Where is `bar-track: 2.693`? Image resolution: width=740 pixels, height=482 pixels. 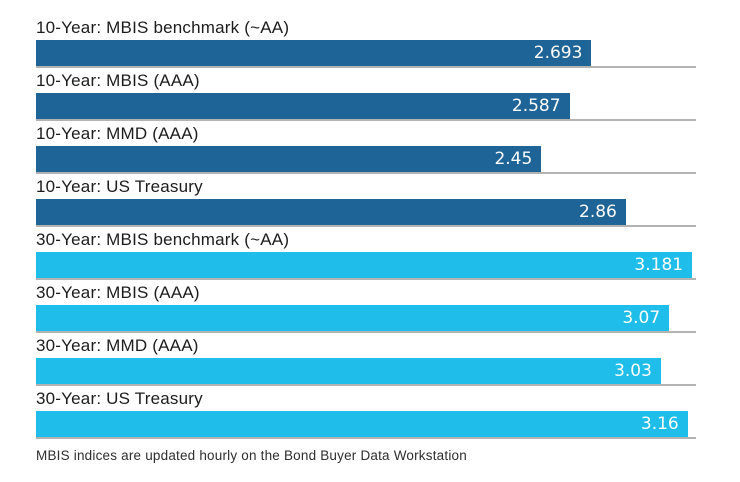
bar-track: 2.693 is located at coordinates (366, 54).